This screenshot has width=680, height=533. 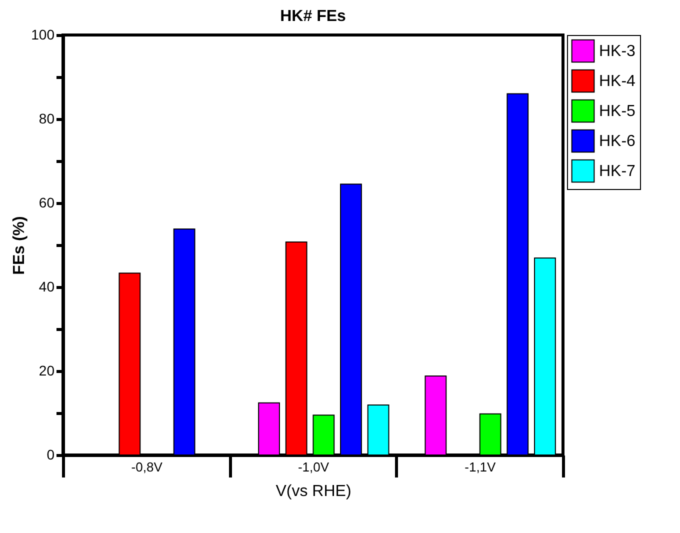 I want to click on x-tick-label: -0,8V, so click(x=147, y=467).